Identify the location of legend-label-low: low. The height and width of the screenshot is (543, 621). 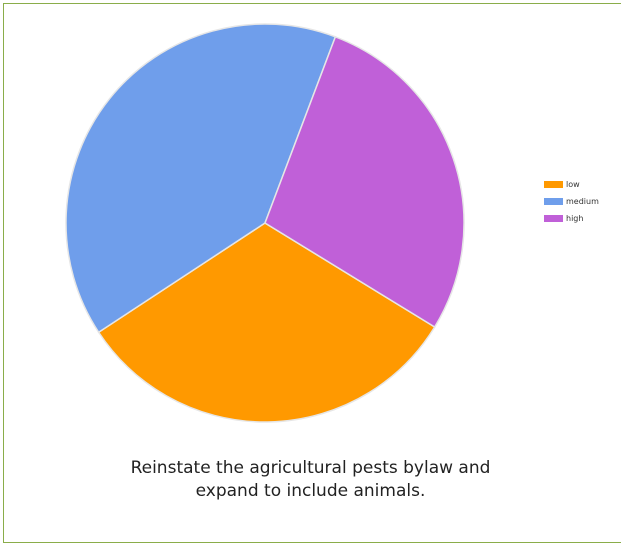
(573, 184).